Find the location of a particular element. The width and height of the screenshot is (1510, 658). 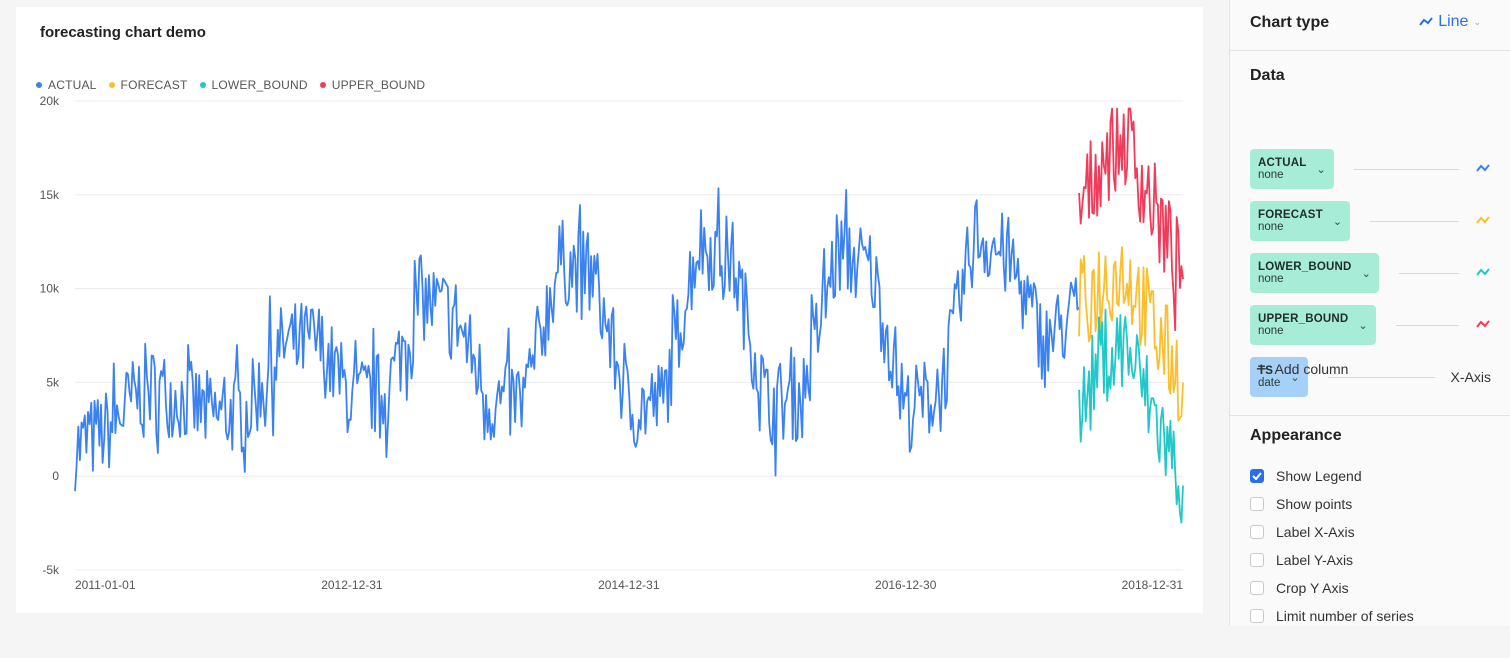

chart-type-label: Chart type is located at coordinates (1290, 22).